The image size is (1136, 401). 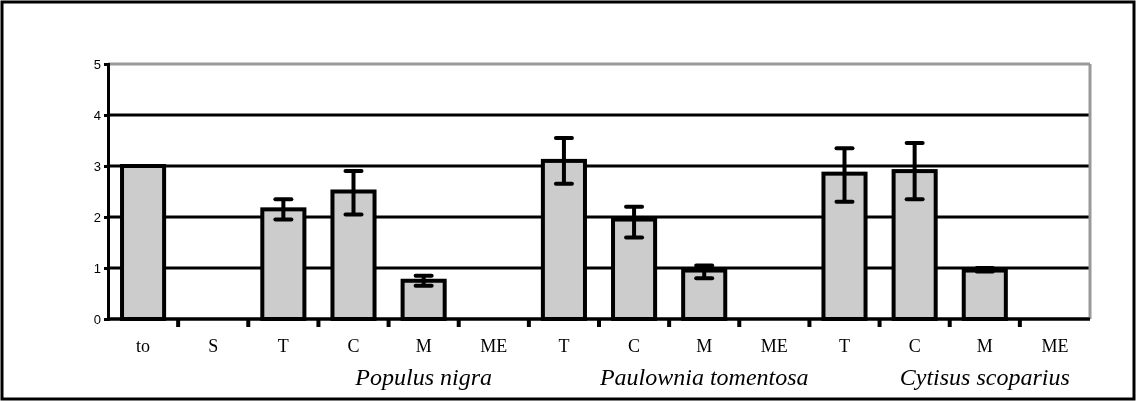 I want to click on y-tick-label: 0, so click(x=97, y=319).